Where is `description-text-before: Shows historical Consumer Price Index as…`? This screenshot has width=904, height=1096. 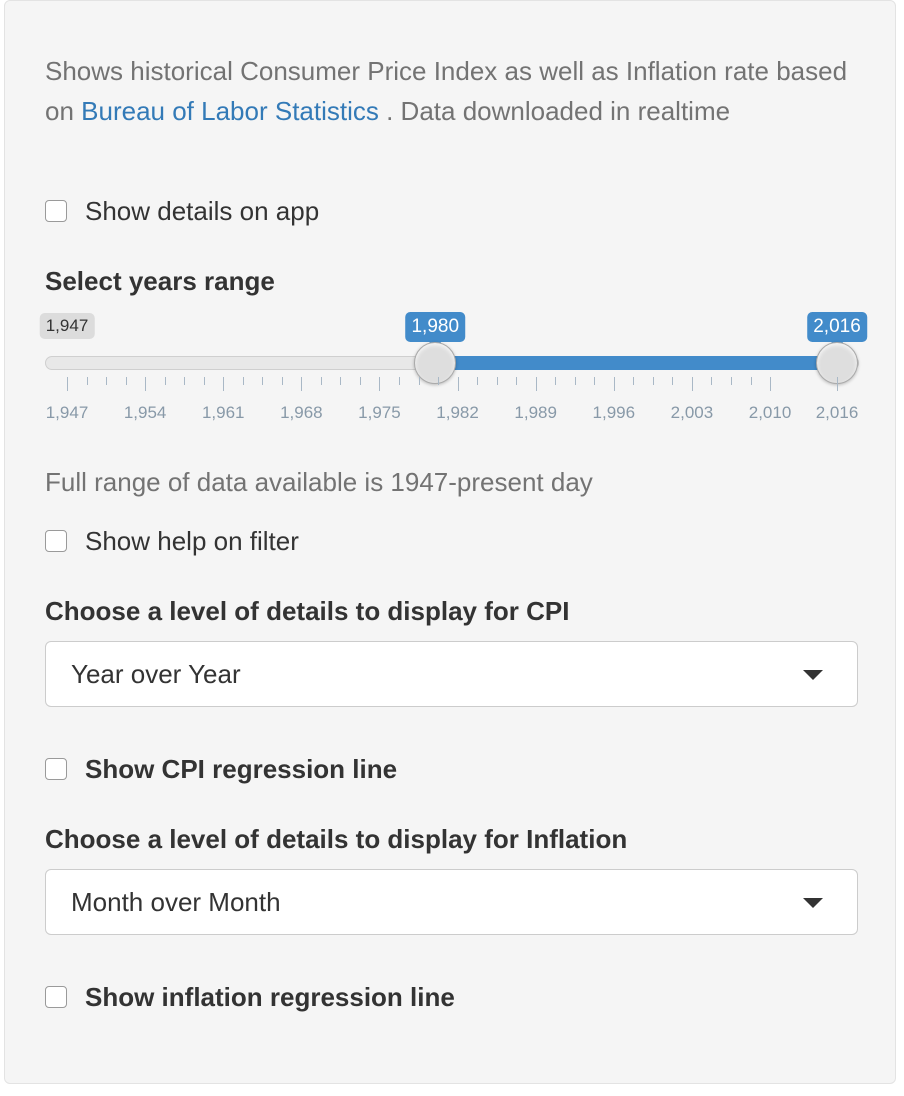 description-text-before: Shows historical Consumer Price Index as… is located at coordinates (446, 91).